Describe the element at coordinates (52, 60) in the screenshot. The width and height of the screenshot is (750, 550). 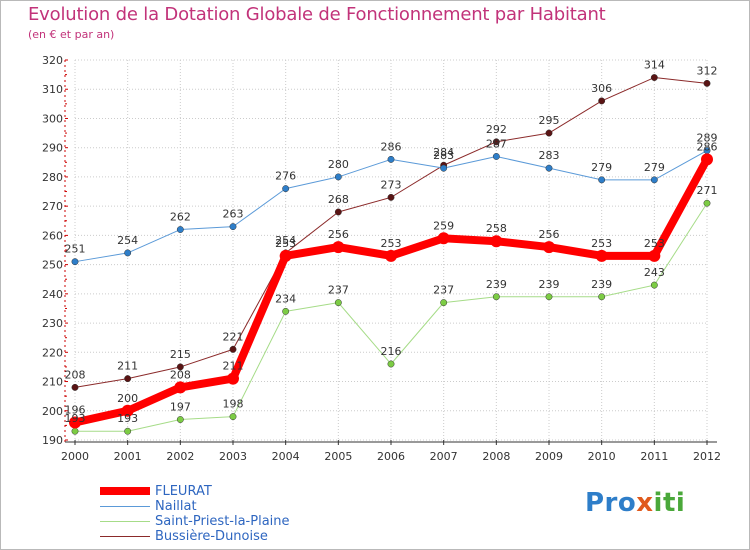
I see `y-tick-label: 320` at that location.